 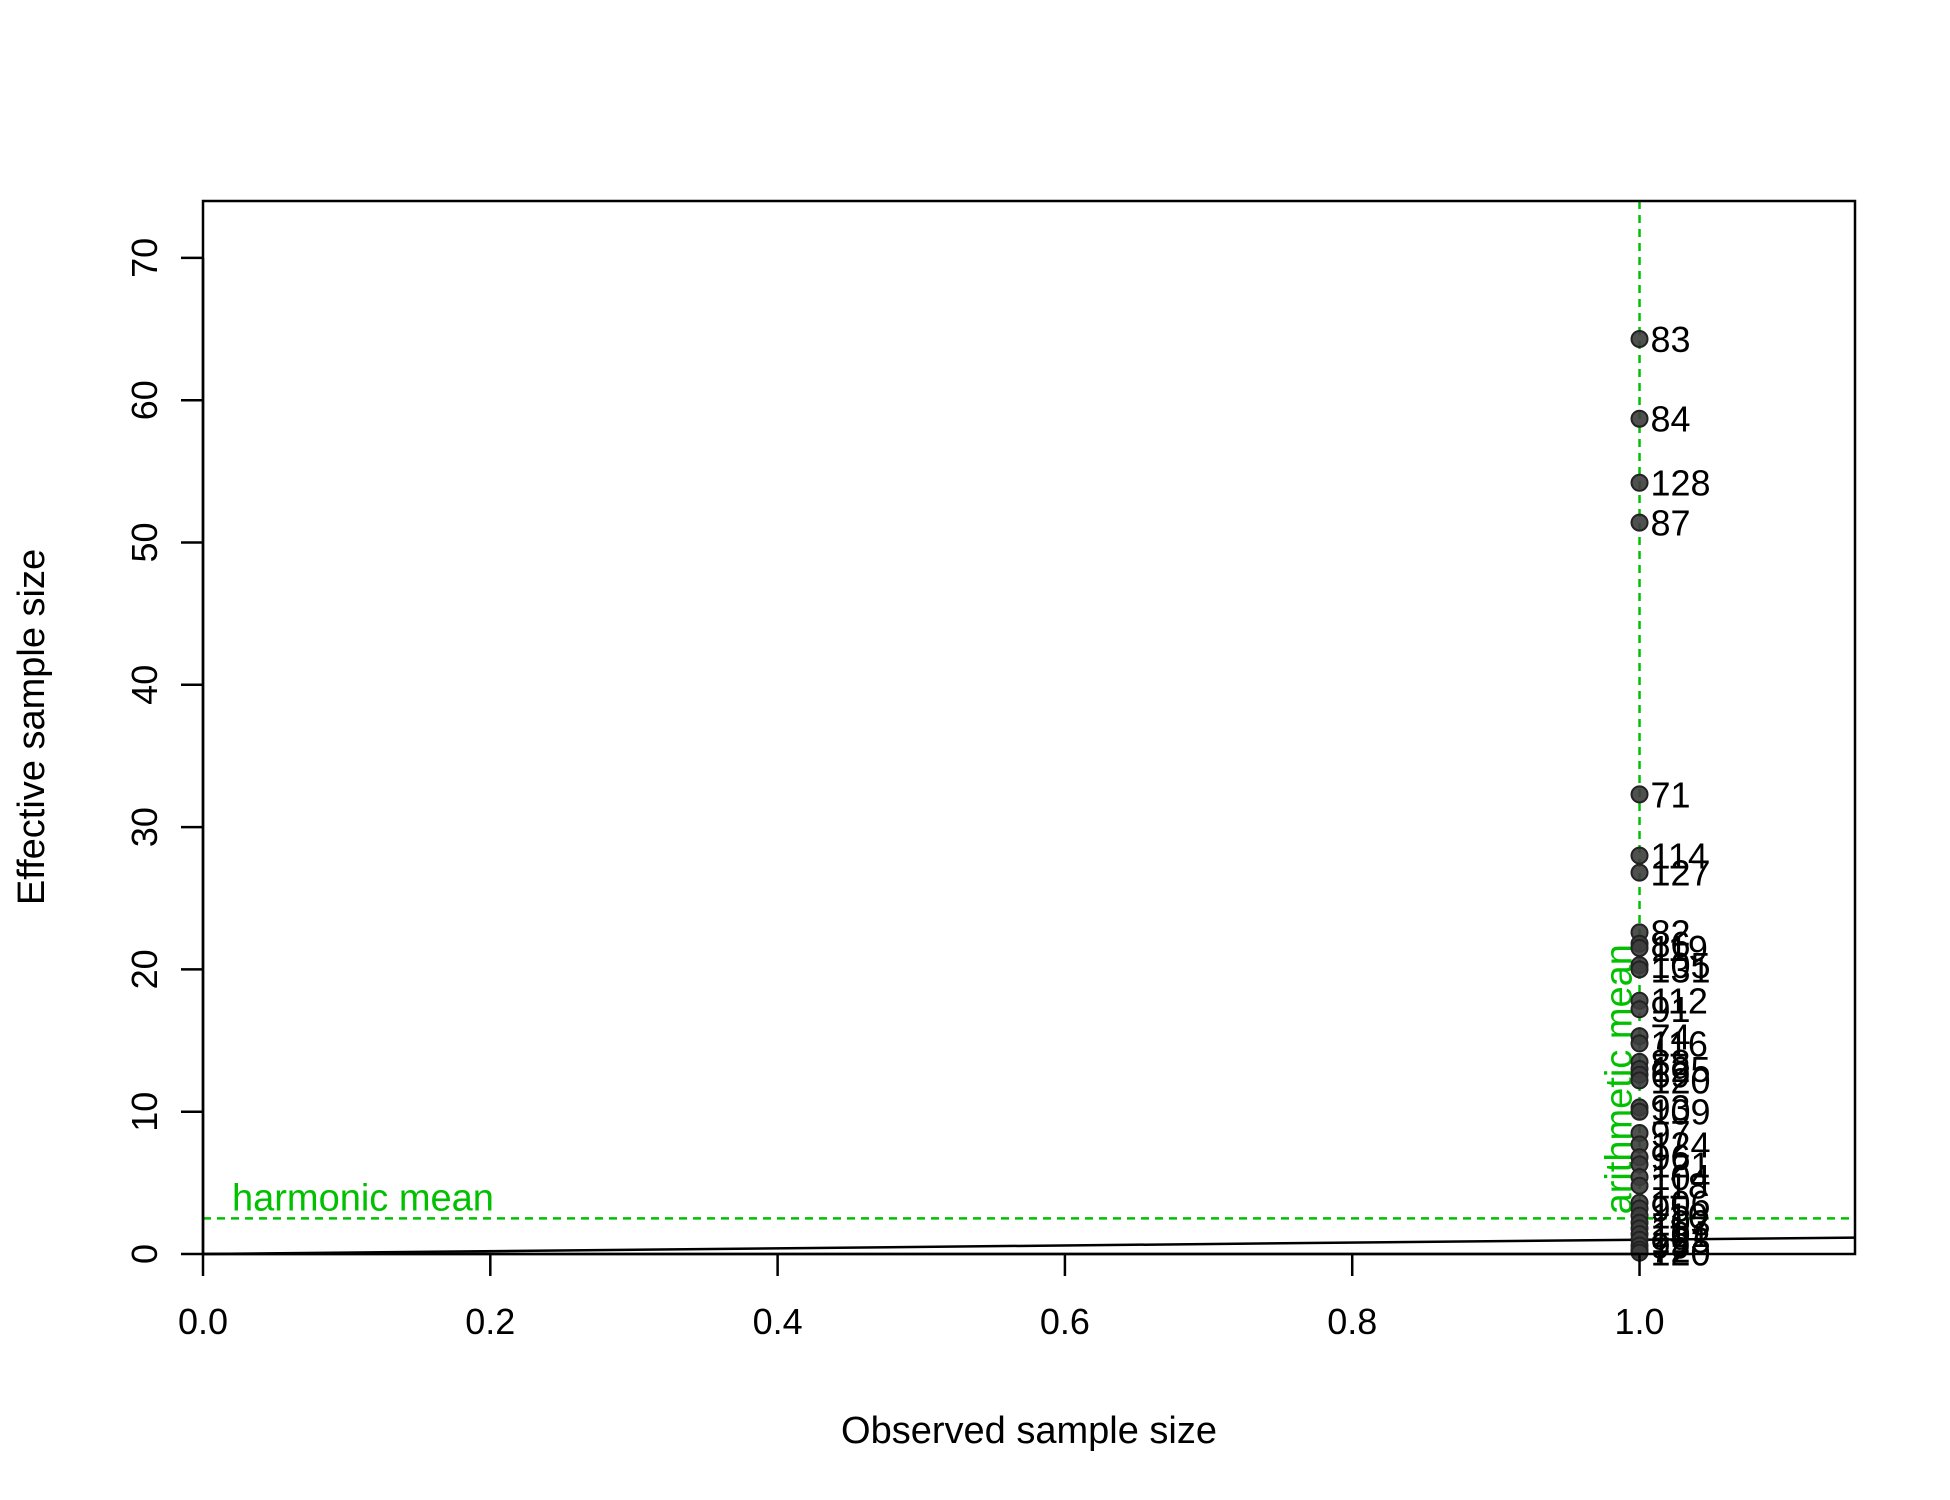 I want to click on data-point-label: 114, so click(x=1679, y=856).